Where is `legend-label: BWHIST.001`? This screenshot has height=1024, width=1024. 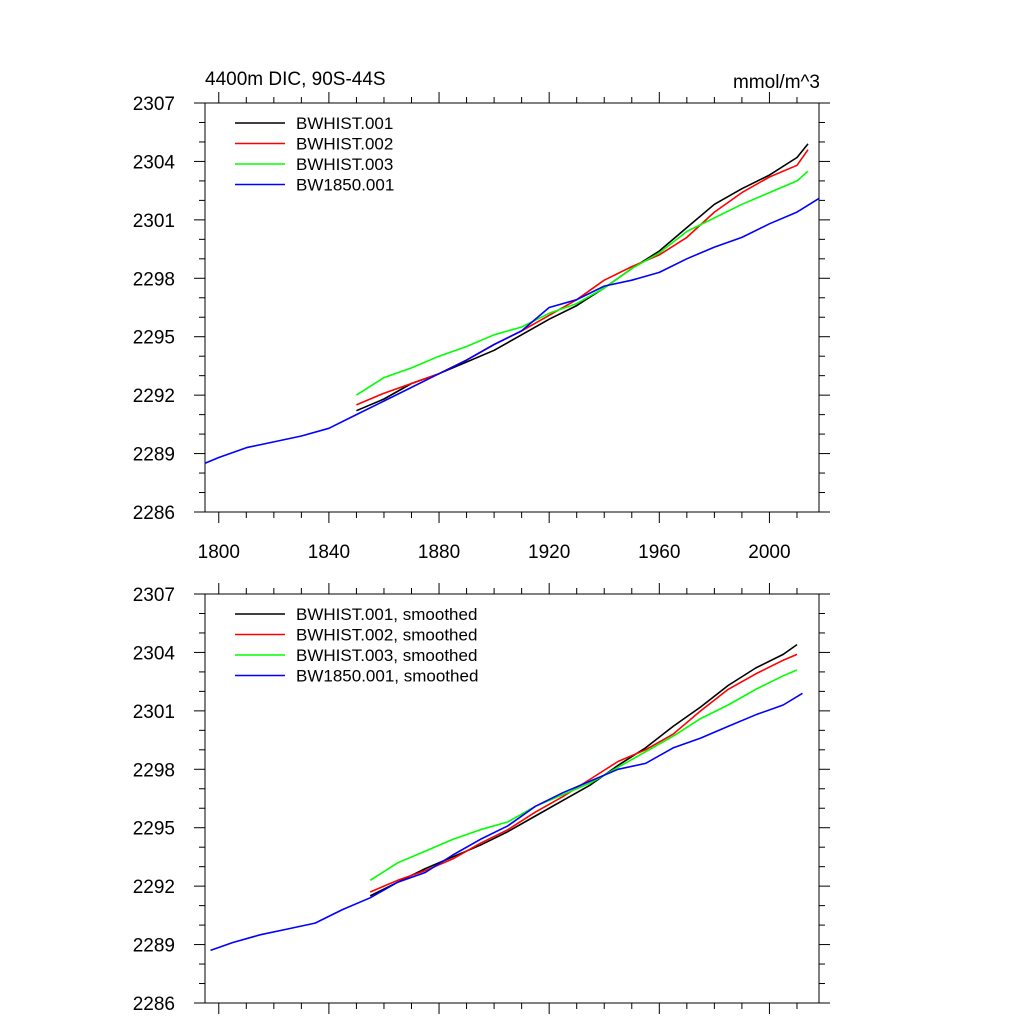
legend-label: BWHIST.001 is located at coordinates (344, 123).